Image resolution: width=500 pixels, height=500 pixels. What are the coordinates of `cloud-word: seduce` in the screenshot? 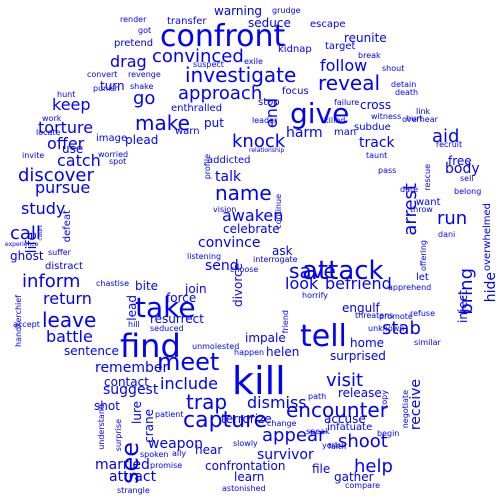 It's located at (269, 23).